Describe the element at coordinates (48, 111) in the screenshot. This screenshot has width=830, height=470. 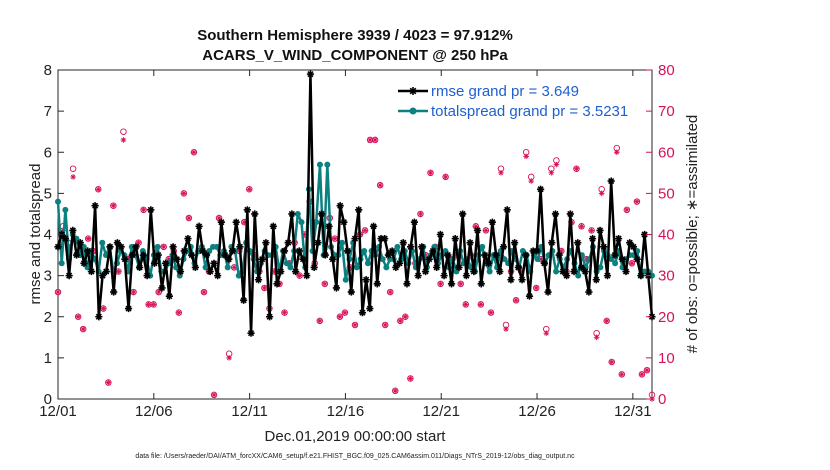
I see `y-tick-label-left: 7` at that location.